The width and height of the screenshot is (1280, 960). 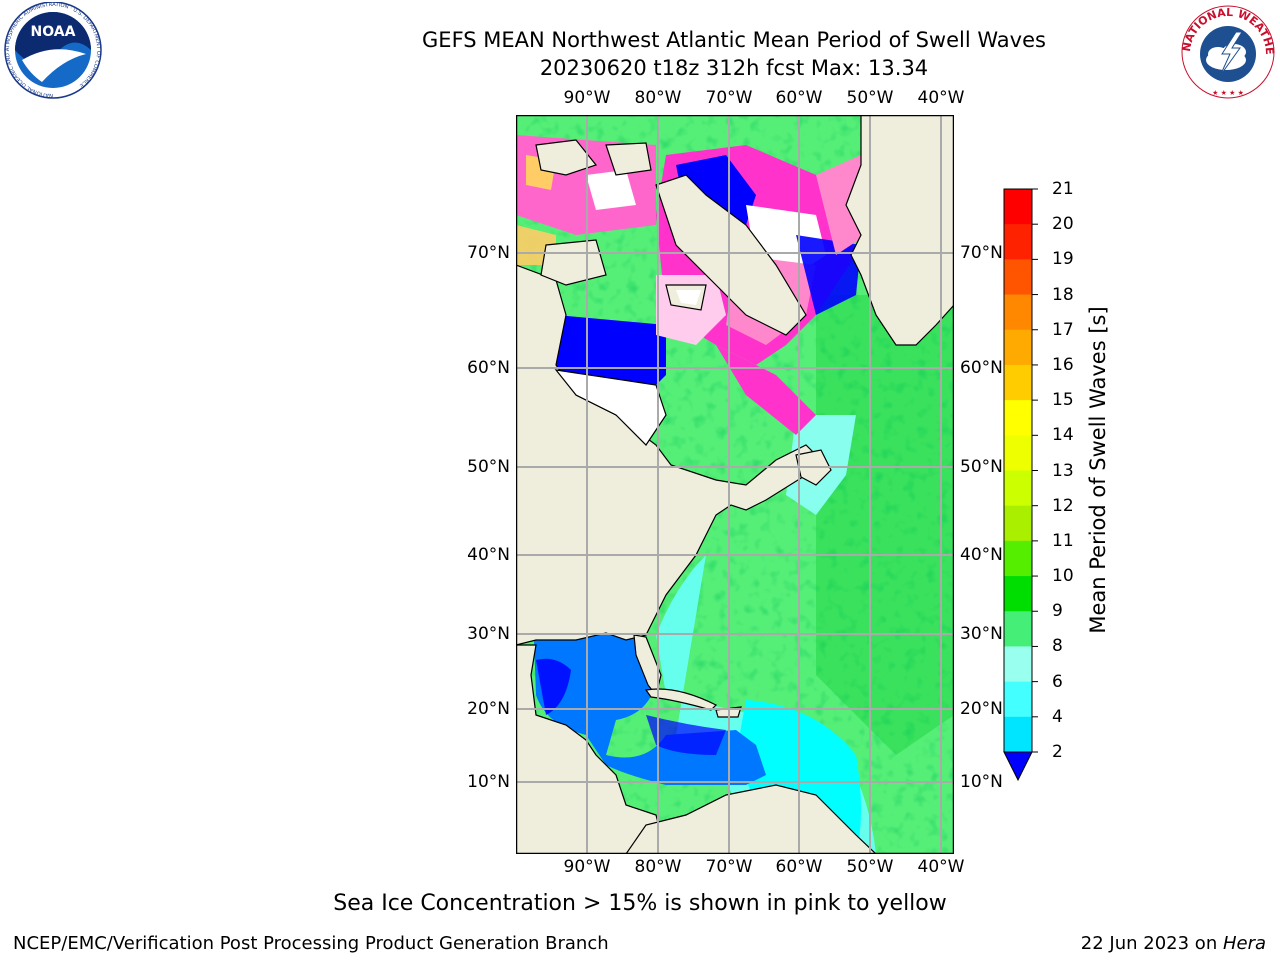 What do you see at coordinates (587, 98) in the screenshot?
I see `lon-label-top: 90°W` at bounding box center [587, 98].